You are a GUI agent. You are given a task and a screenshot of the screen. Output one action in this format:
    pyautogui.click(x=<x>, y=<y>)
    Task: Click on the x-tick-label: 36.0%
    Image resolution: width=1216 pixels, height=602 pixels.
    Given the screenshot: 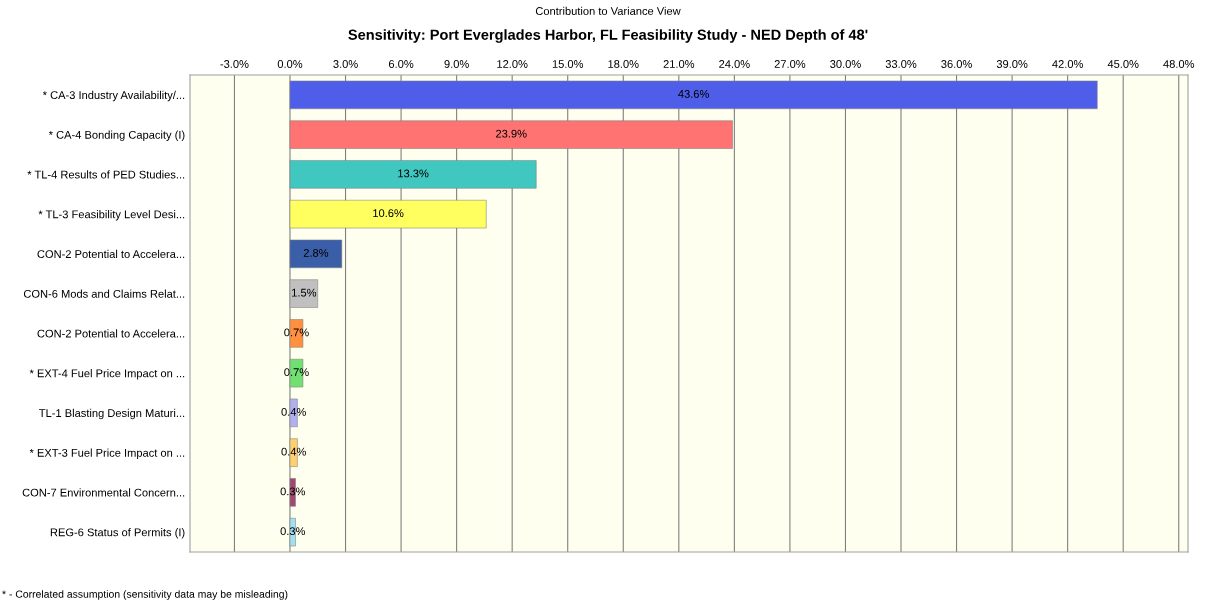 What is the action you would take?
    pyautogui.click(x=956, y=64)
    